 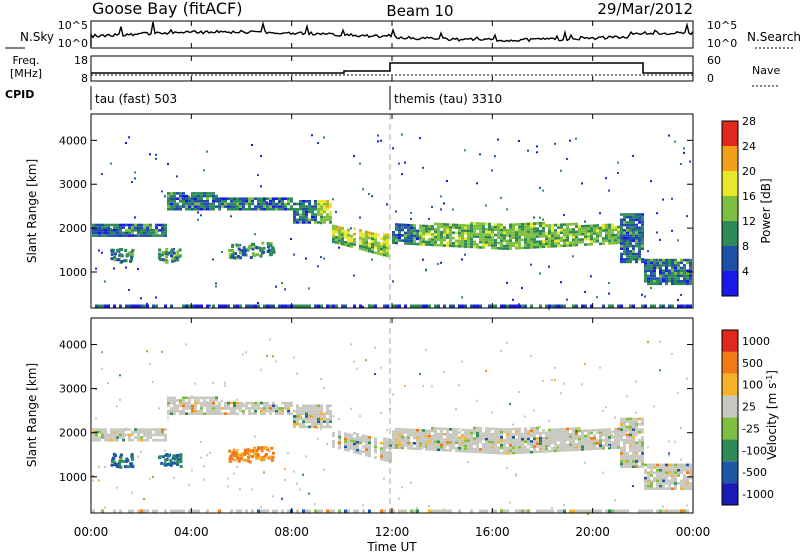 I want to click on colorbar-tick-label: 28, so click(x=749, y=121).